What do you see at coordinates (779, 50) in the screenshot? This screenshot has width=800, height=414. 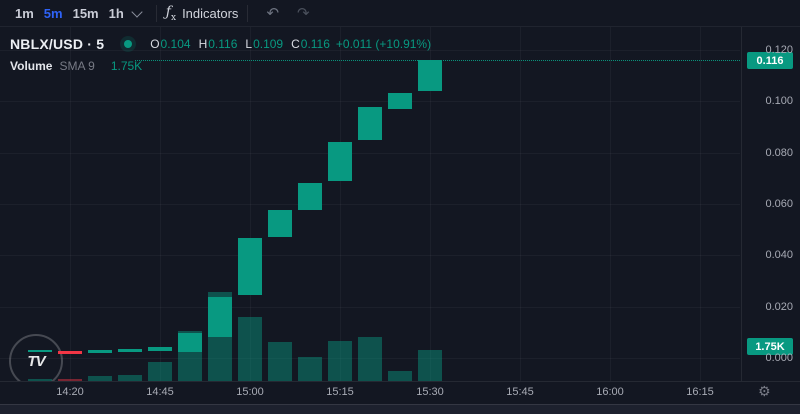 I see `price-axis-label: 0.120` at bounding box center [779, 50].